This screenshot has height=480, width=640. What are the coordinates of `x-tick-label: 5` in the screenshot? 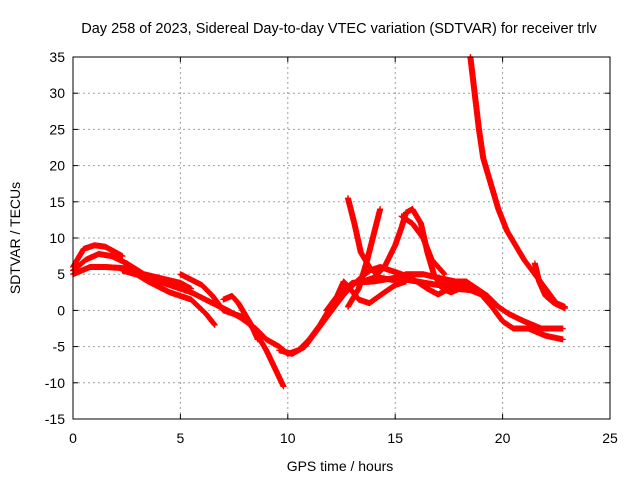 It's located at (181, 438).